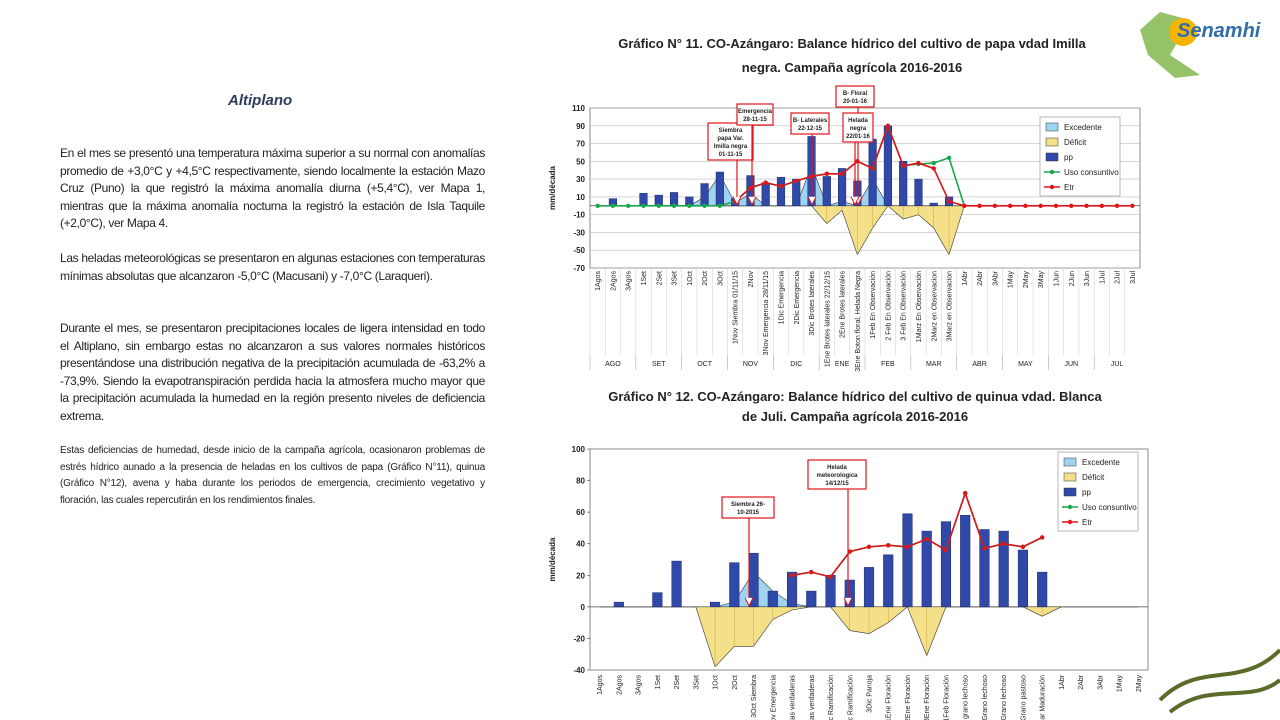  Describe the element at coordinates (600, 685) in the screenshot. I see `x-tick-label: 1Agos` at that location.